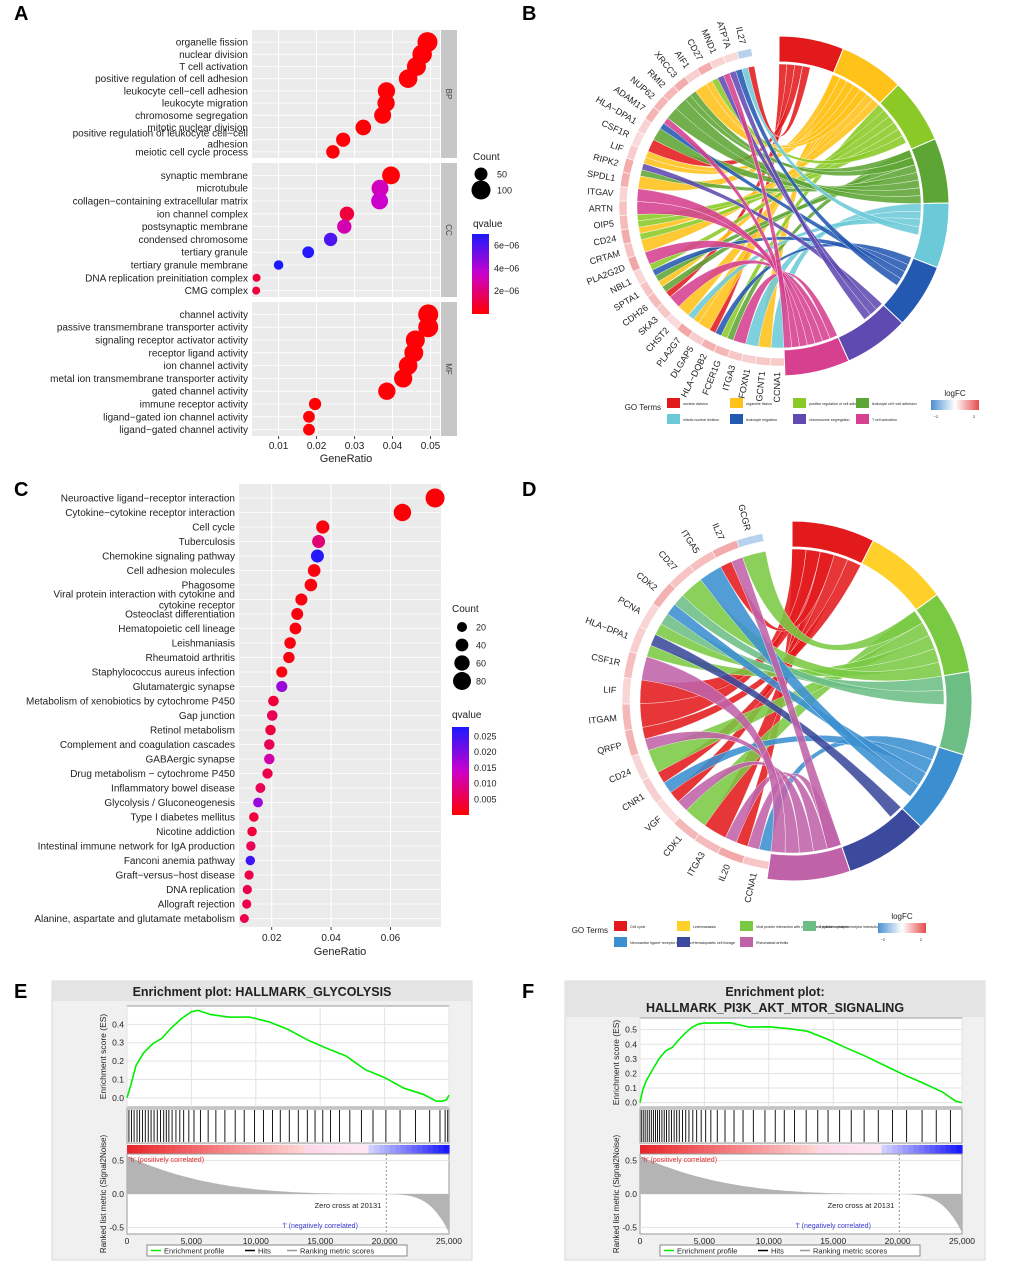 The image size is (1024, 1265). What do you see at coordinates (431, 446) in the screenshot?
I see `x-tick-label: 0.05` at bounding box center [431, 446].